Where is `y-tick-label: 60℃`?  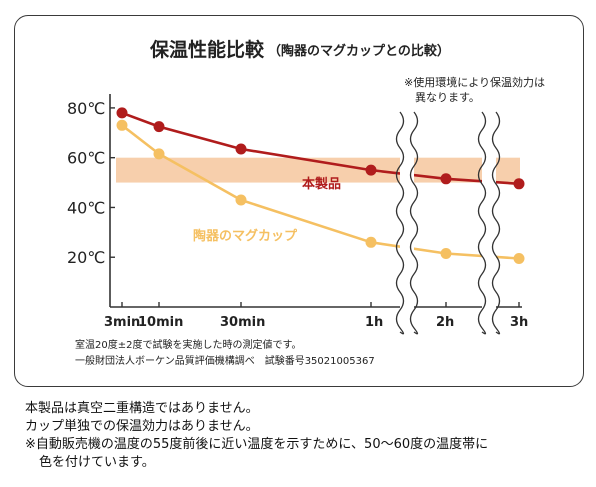 y-tick-label: 60℃ is located at coordinates (86, 158).